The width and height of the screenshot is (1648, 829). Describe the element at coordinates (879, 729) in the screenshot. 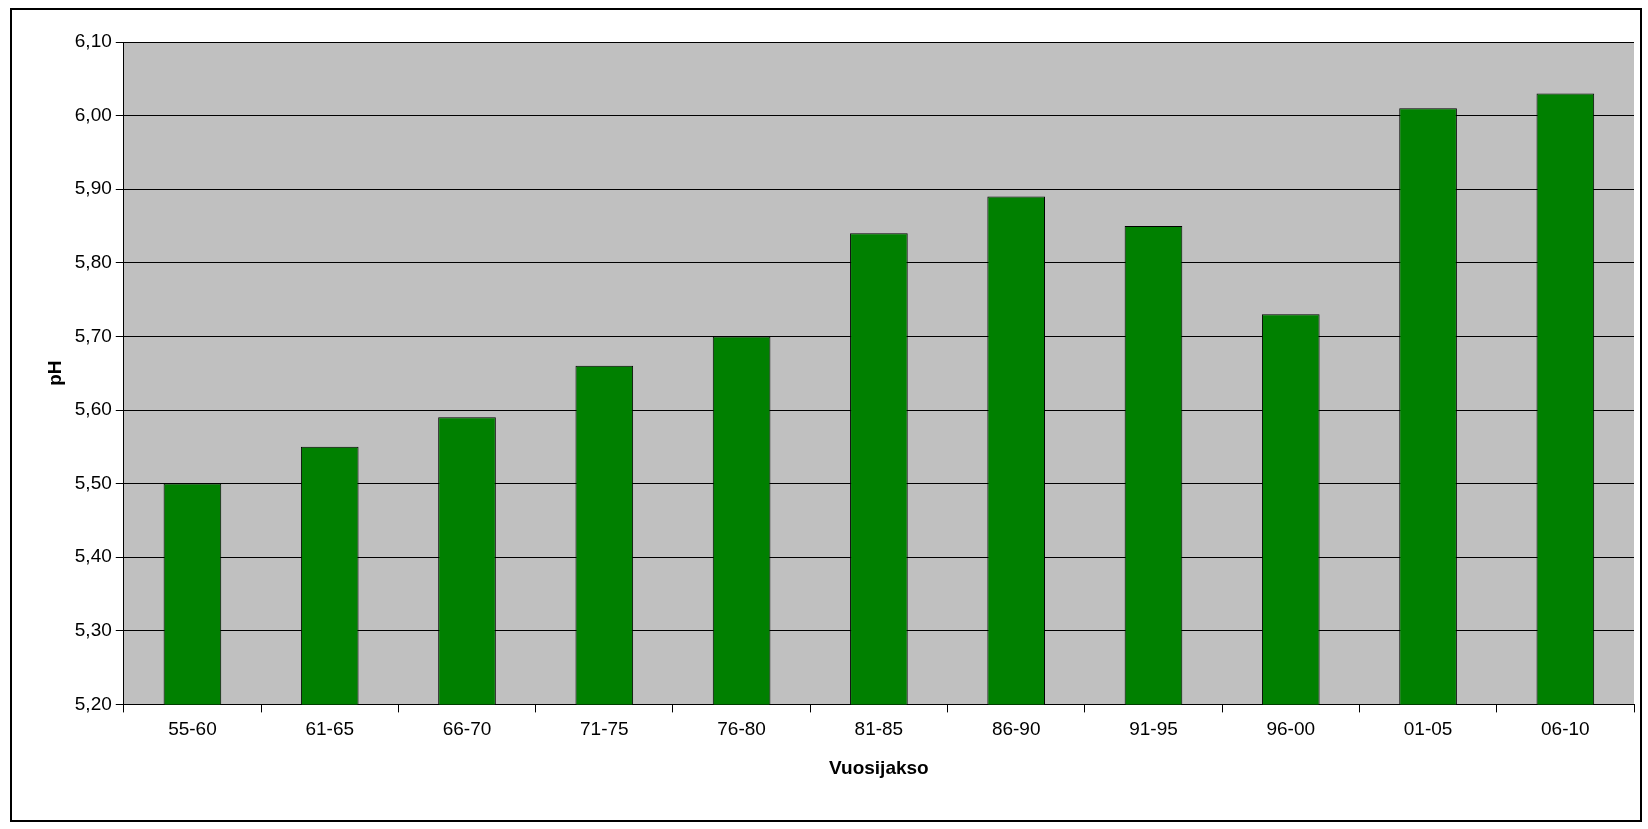

I see `x-tick-label: 81-85` at that location.